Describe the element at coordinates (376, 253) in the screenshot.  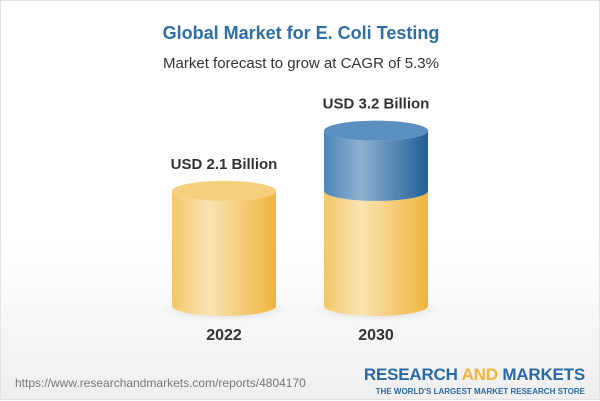
I see `cylinder-base-2030` at that location.